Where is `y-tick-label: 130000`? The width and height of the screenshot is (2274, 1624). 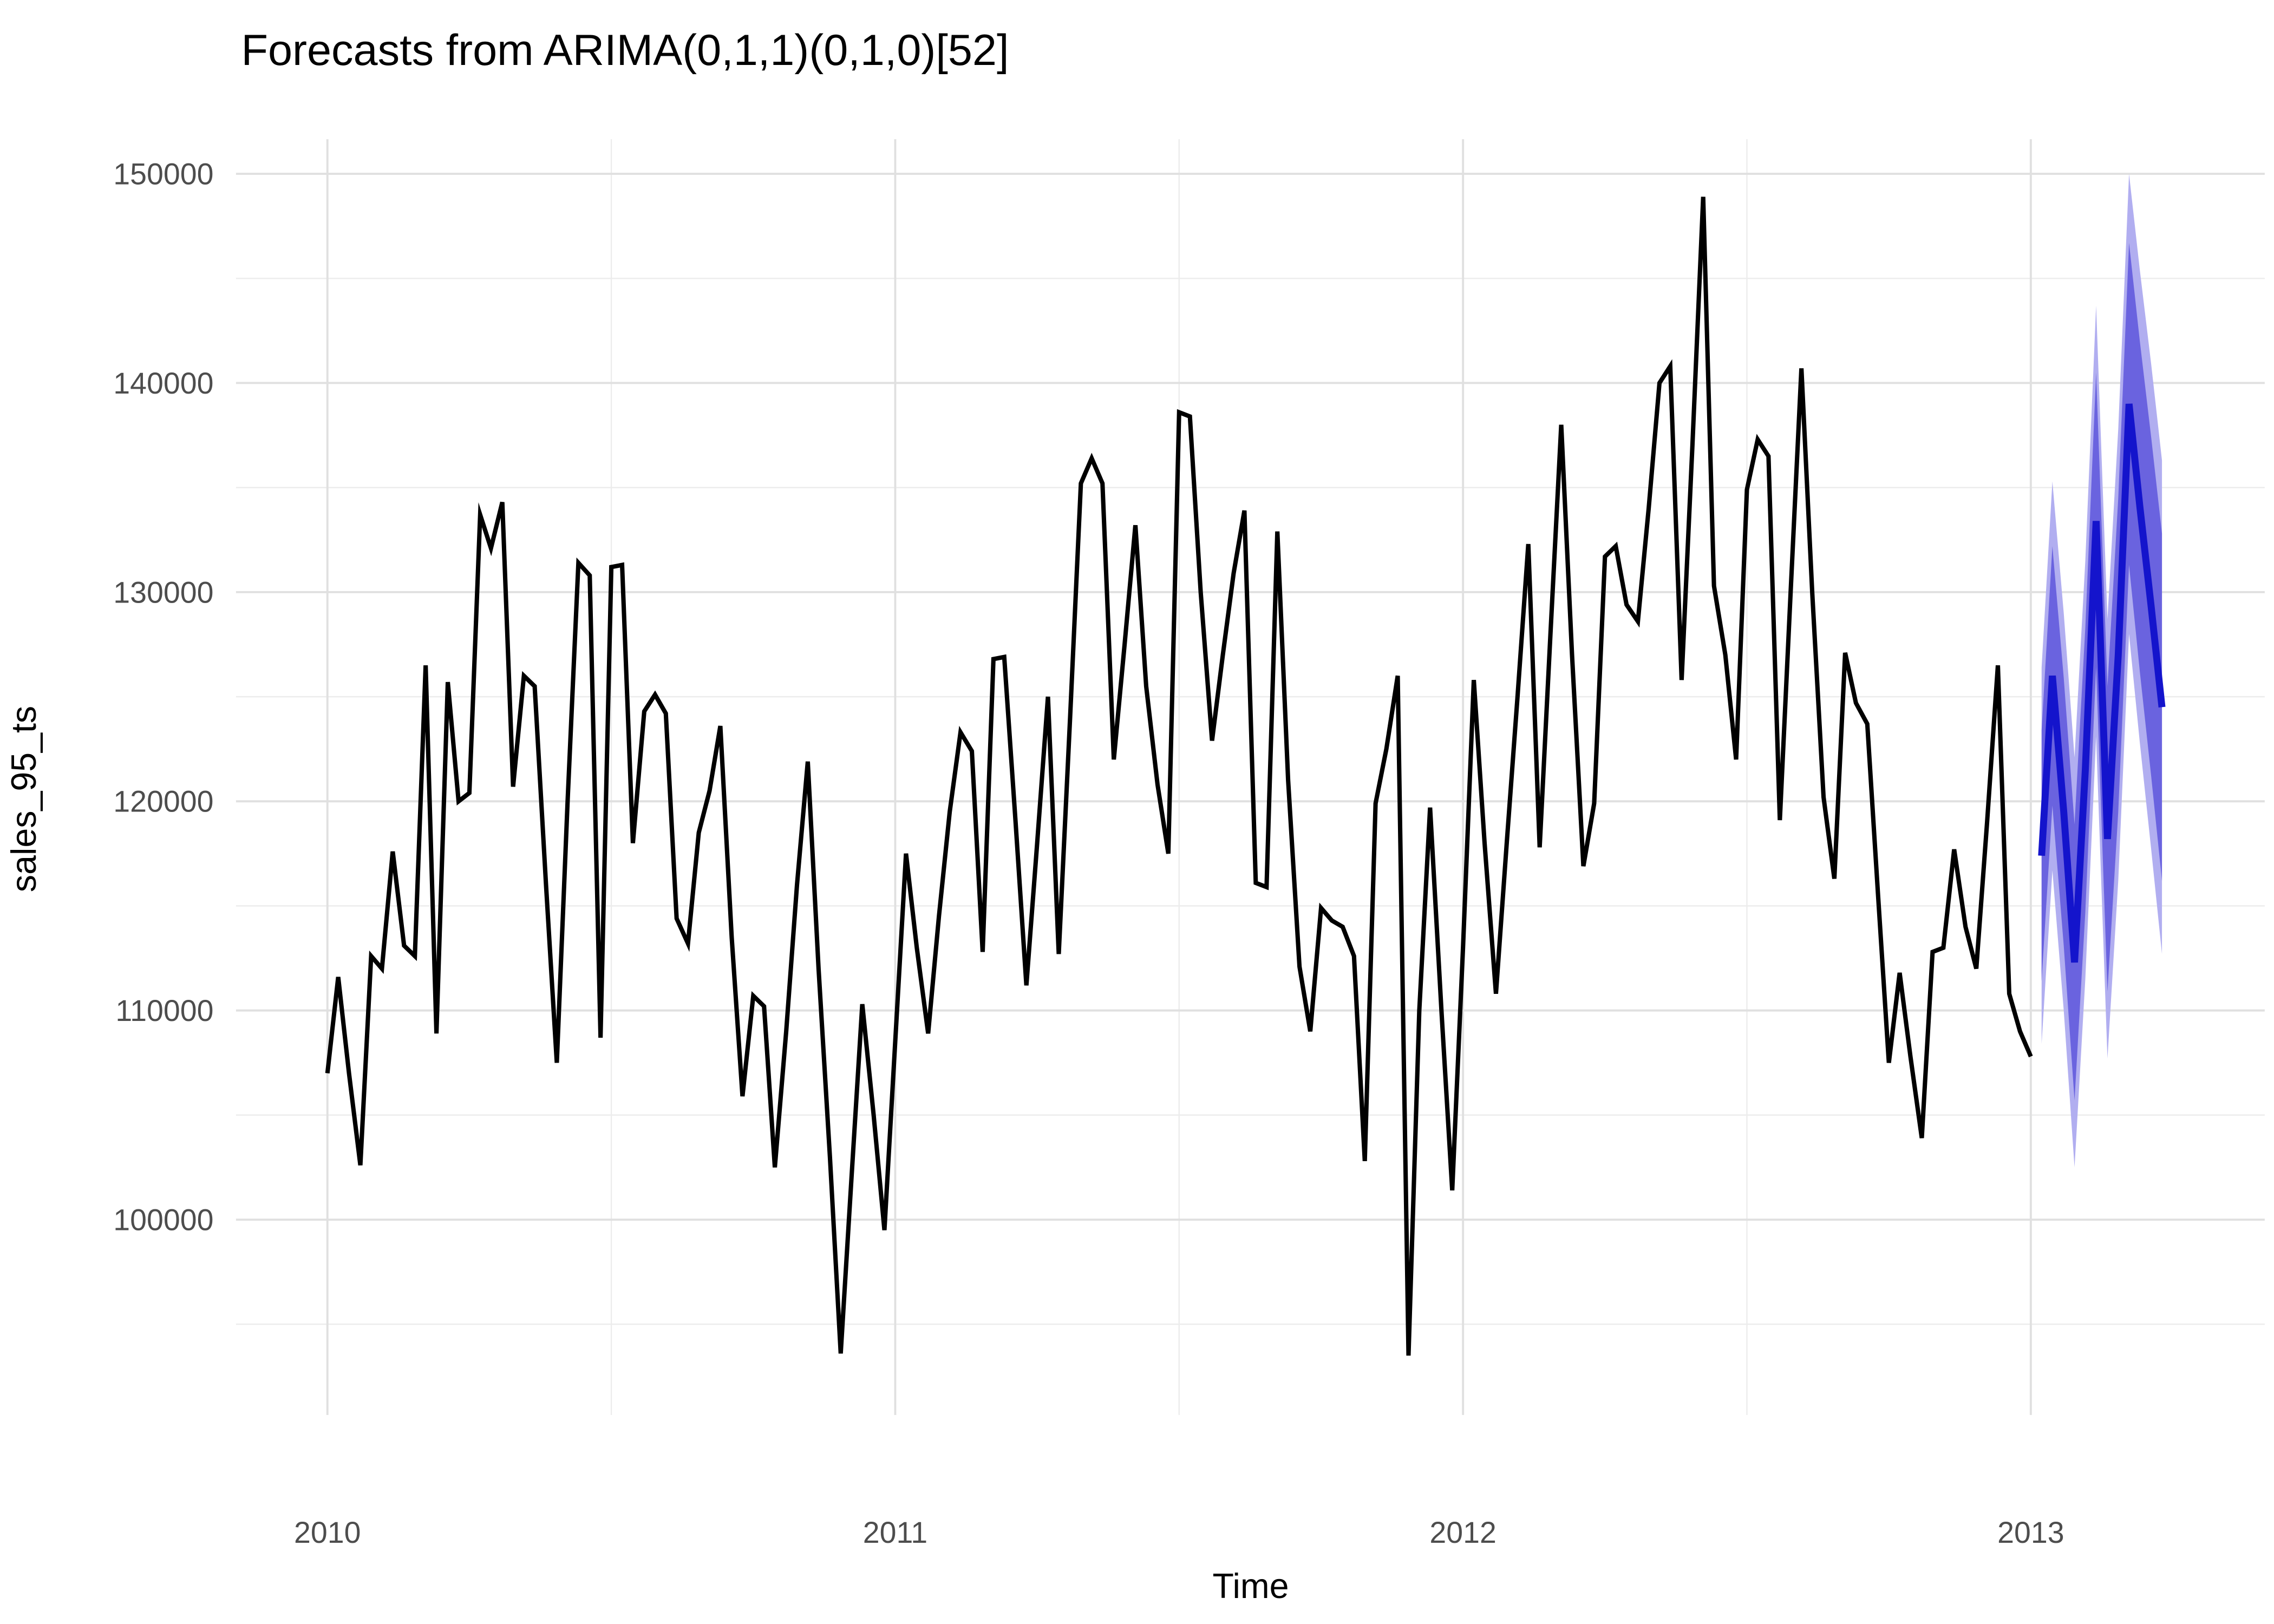
y-tick-label: 130000 is located at coordinates (163, 592).